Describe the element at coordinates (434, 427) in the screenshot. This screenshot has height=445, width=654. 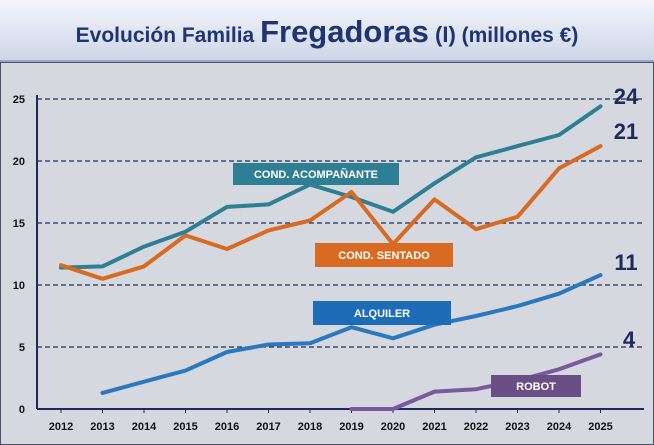
I see `x-tick-label-2021: 2021` at that location.